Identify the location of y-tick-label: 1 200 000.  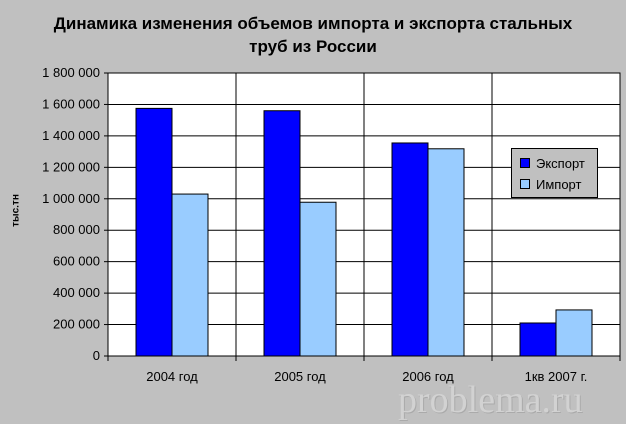
(71, 166).